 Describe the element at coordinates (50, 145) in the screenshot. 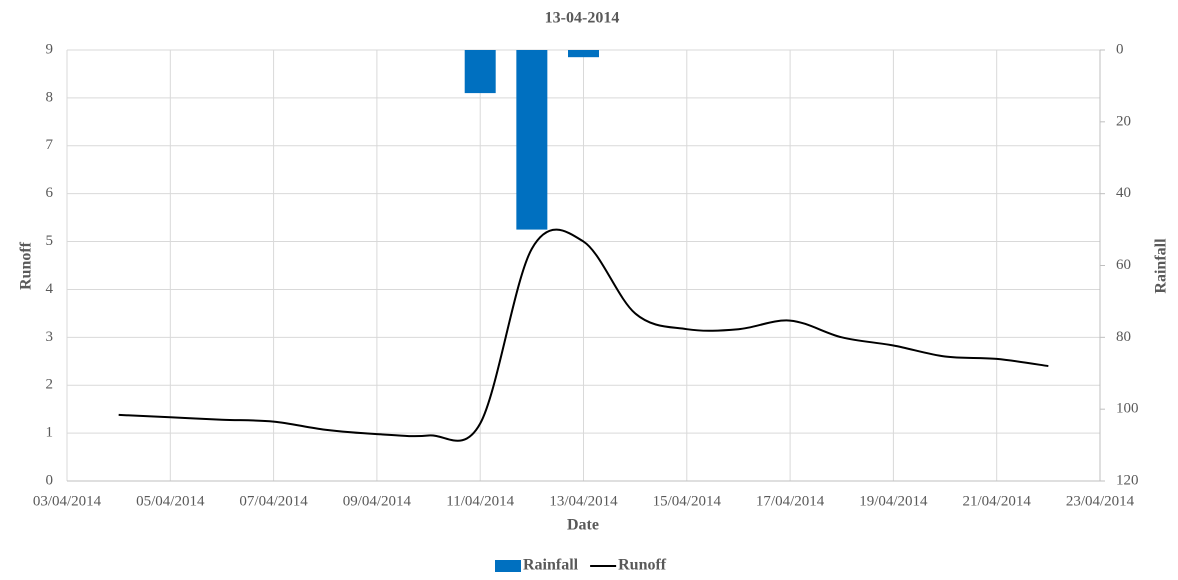

I see `y-tick-label: 7` at that location.